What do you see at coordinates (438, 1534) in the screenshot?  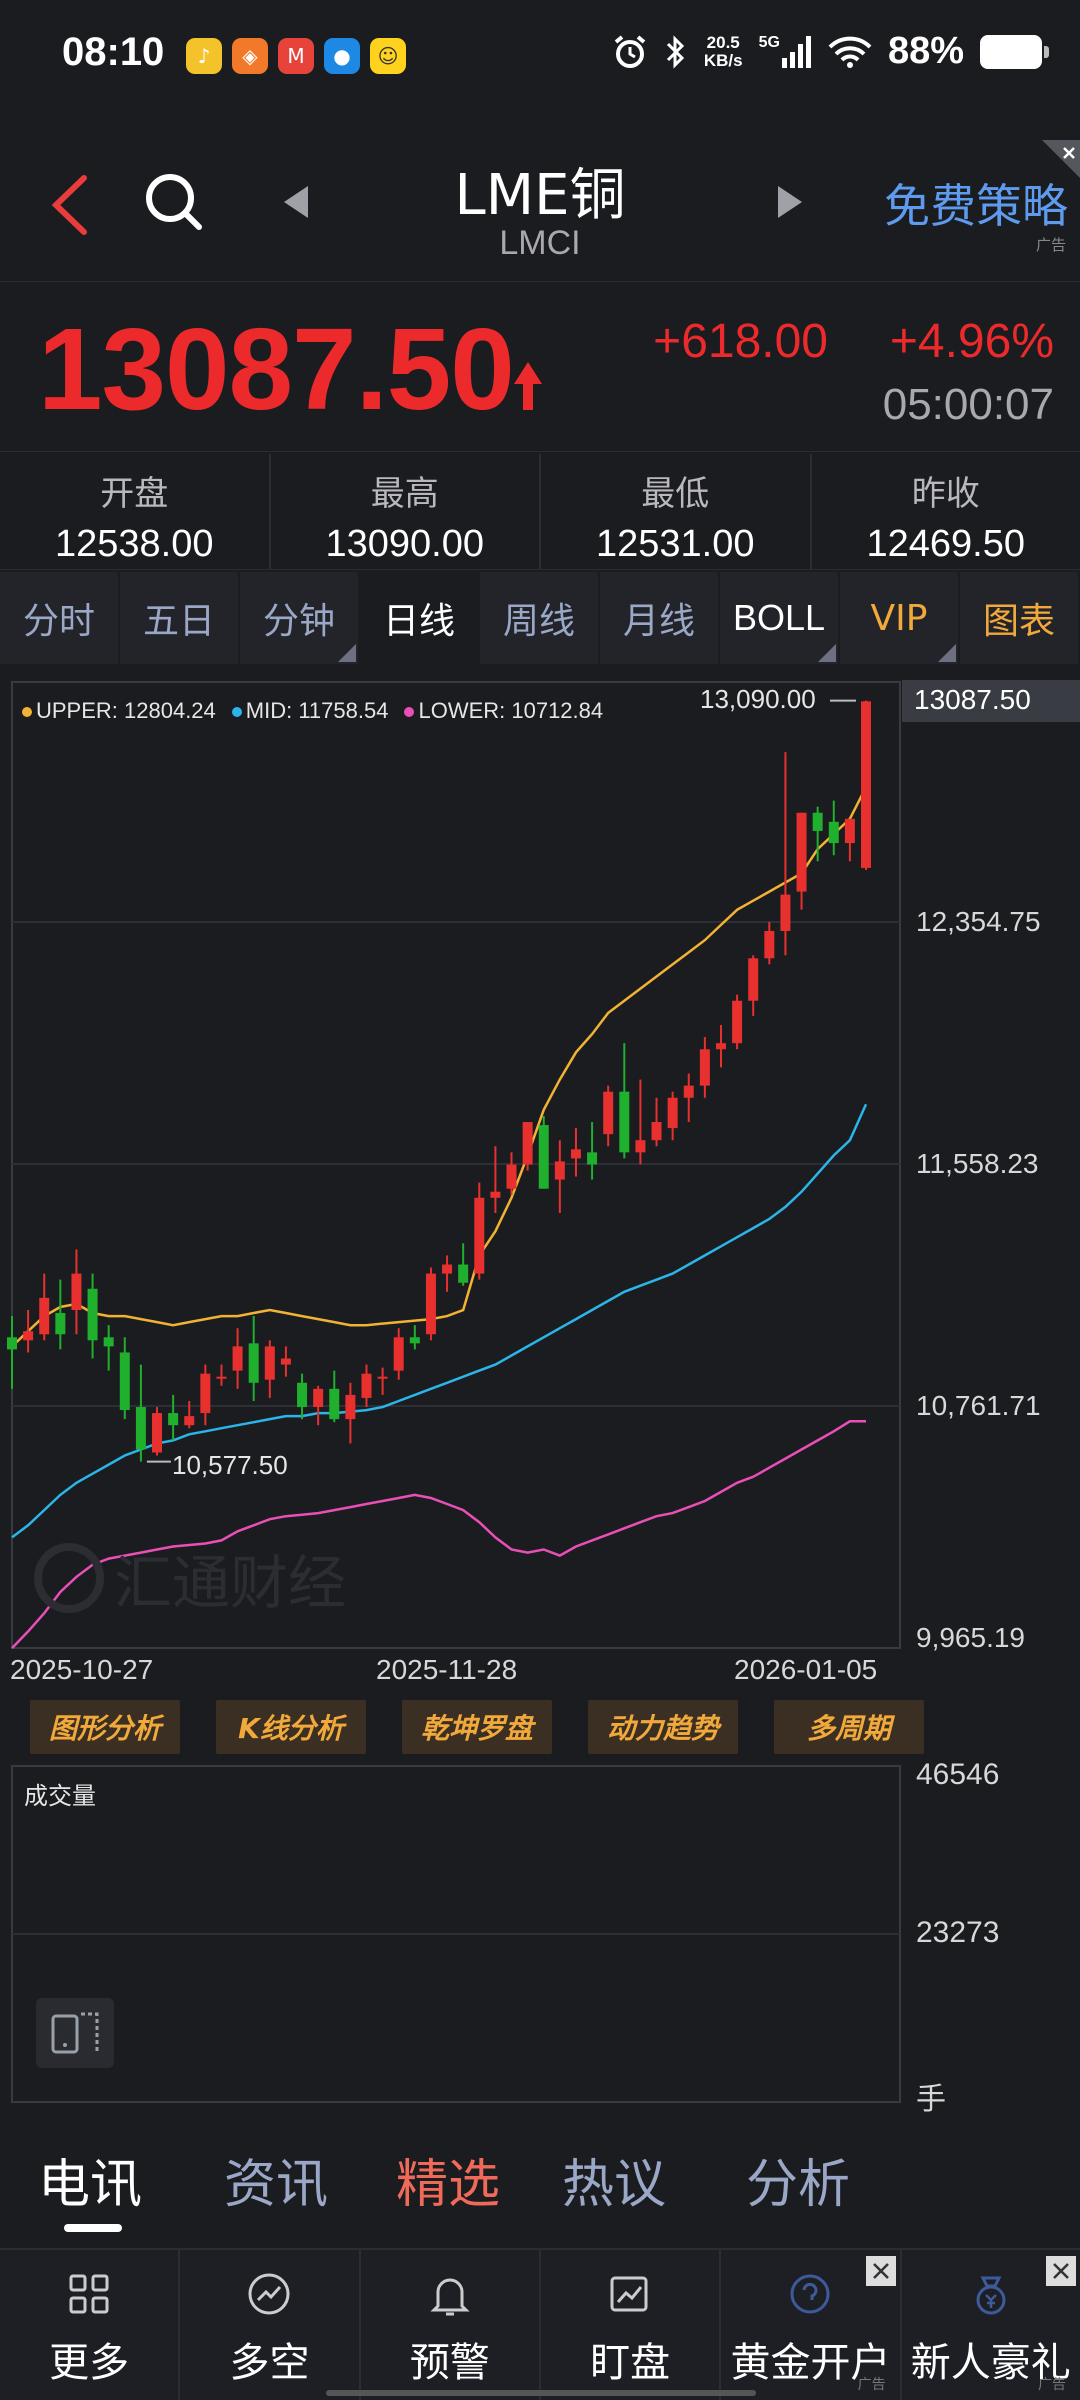 I see `boll-lower-line` at bounding box center [438, 1534].